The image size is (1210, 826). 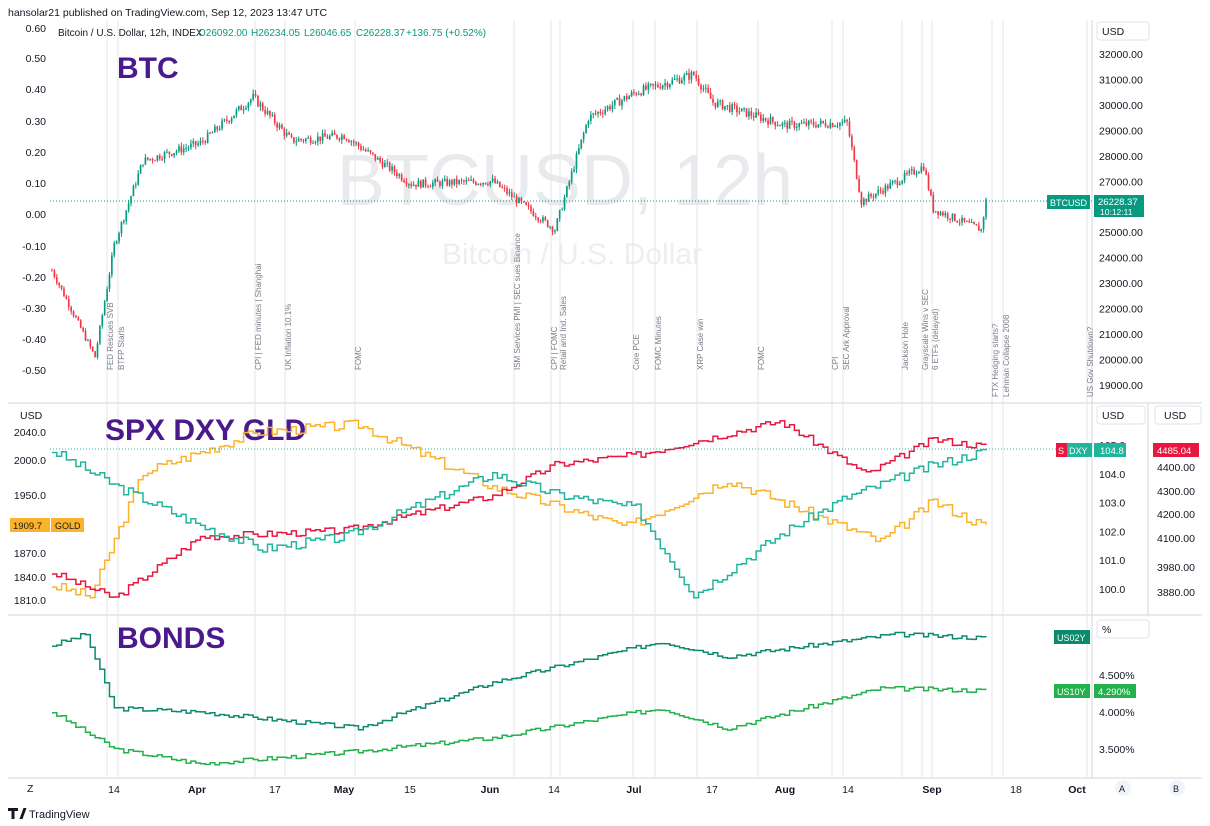 What do you see at coordinates (36, 122) in the screenshot?
I see `left-axis-tick: 0.30` at bounding box center [36, 122].